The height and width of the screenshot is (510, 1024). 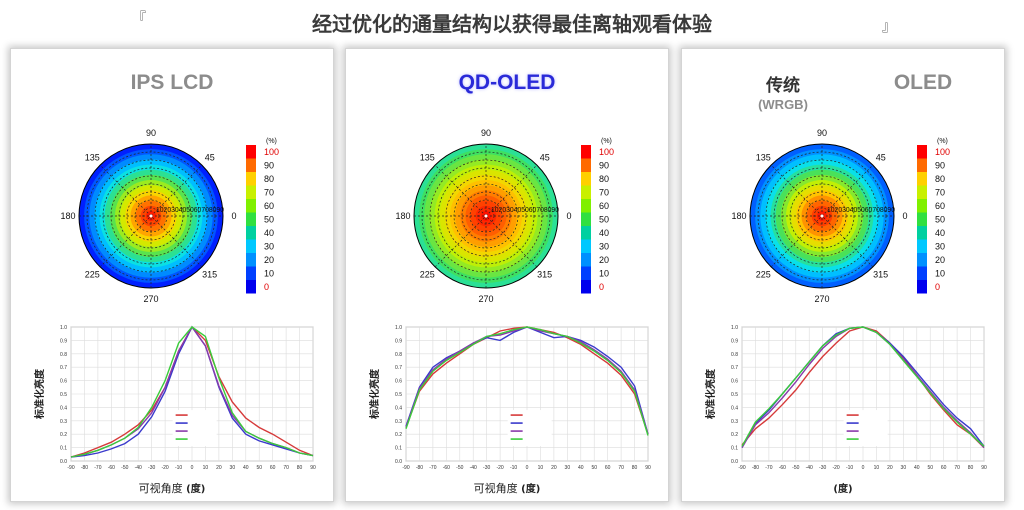 What do you see at coordinates (863, 386) in the screenshot?
I see `series-line` at bounding box center [863, 386].